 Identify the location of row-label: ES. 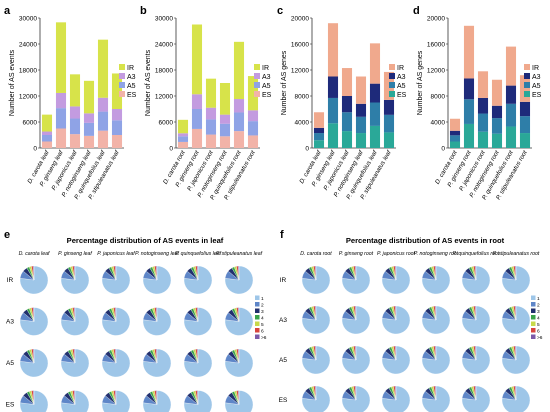
(283, 400).